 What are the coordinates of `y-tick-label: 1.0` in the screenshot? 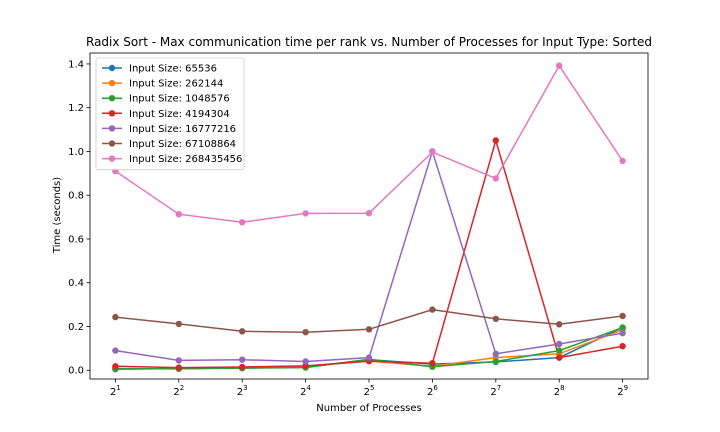 It's located at (76, 152).